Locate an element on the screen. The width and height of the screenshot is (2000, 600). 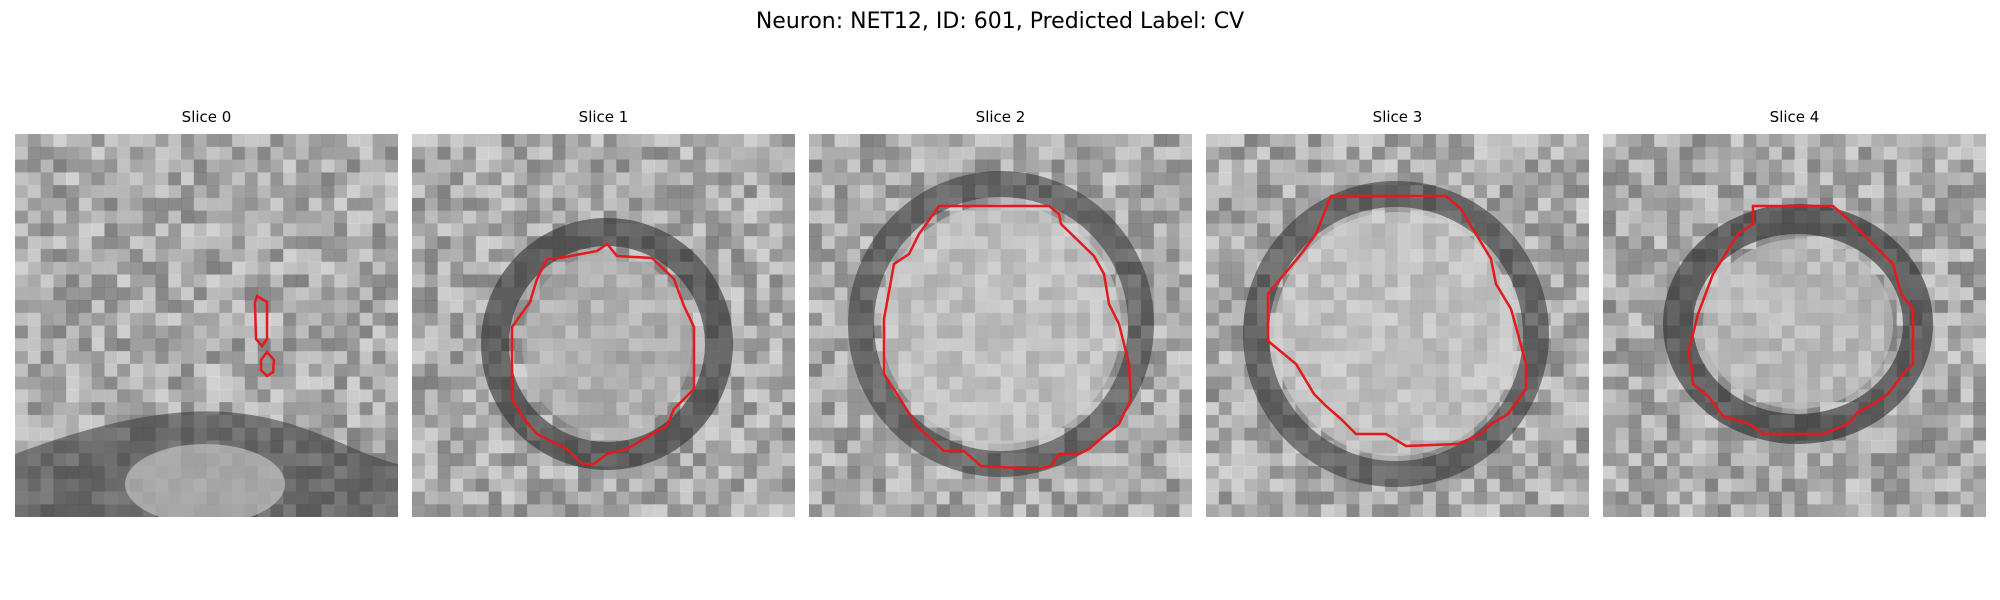
slice-0-svg is located at coordinates (206, 325).